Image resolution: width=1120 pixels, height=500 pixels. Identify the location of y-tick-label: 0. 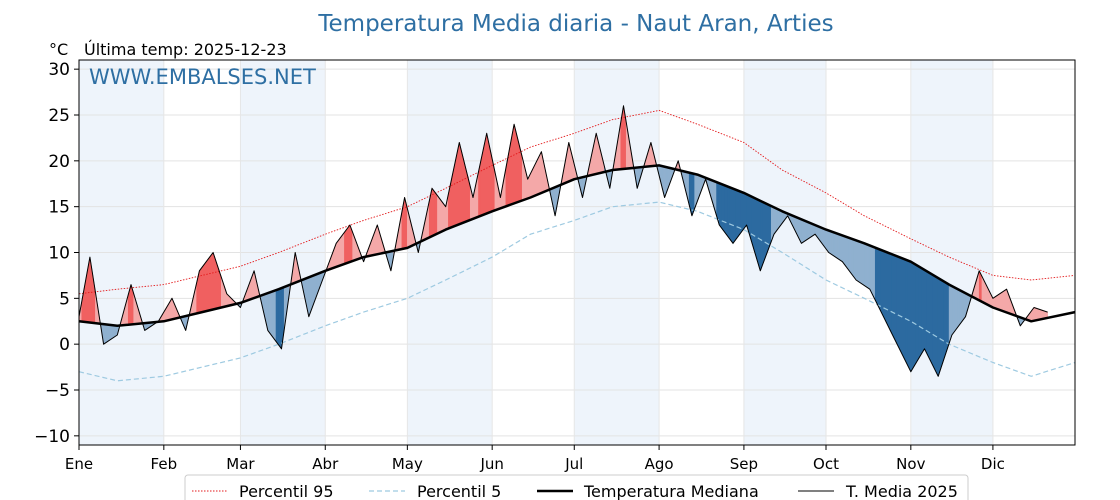
(64, 345).